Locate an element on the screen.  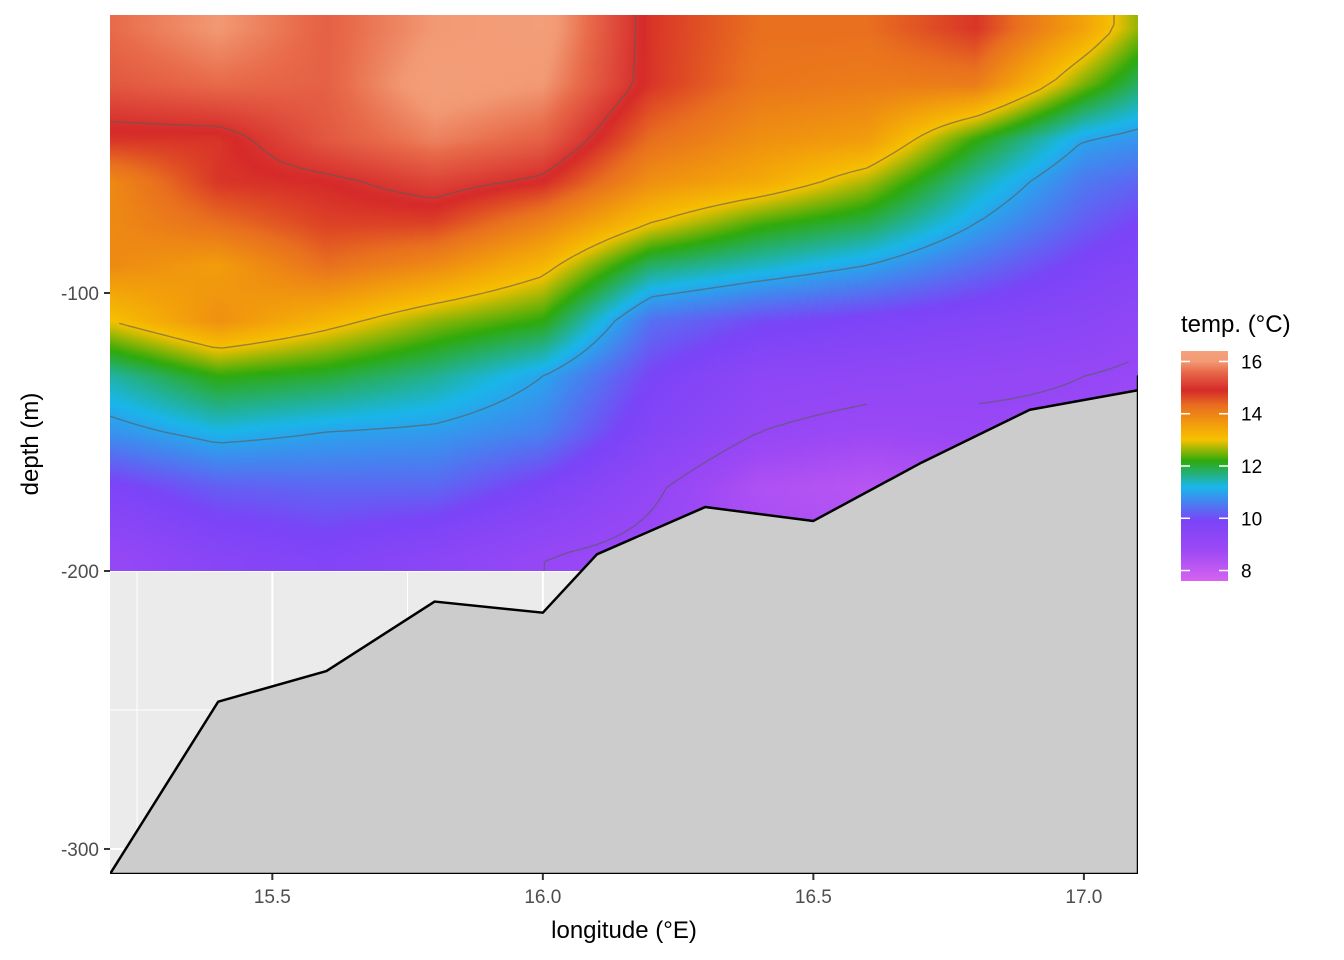
x-axis-title: longitude (°E) is located at coordinates (624, 930).